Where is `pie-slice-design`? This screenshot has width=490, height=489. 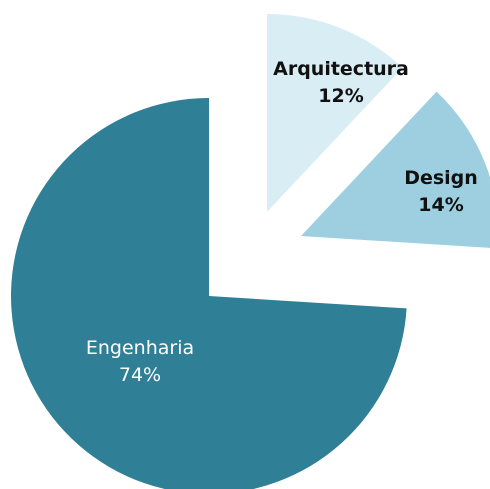 pie-slice-design is located at coordinates (395, 169).